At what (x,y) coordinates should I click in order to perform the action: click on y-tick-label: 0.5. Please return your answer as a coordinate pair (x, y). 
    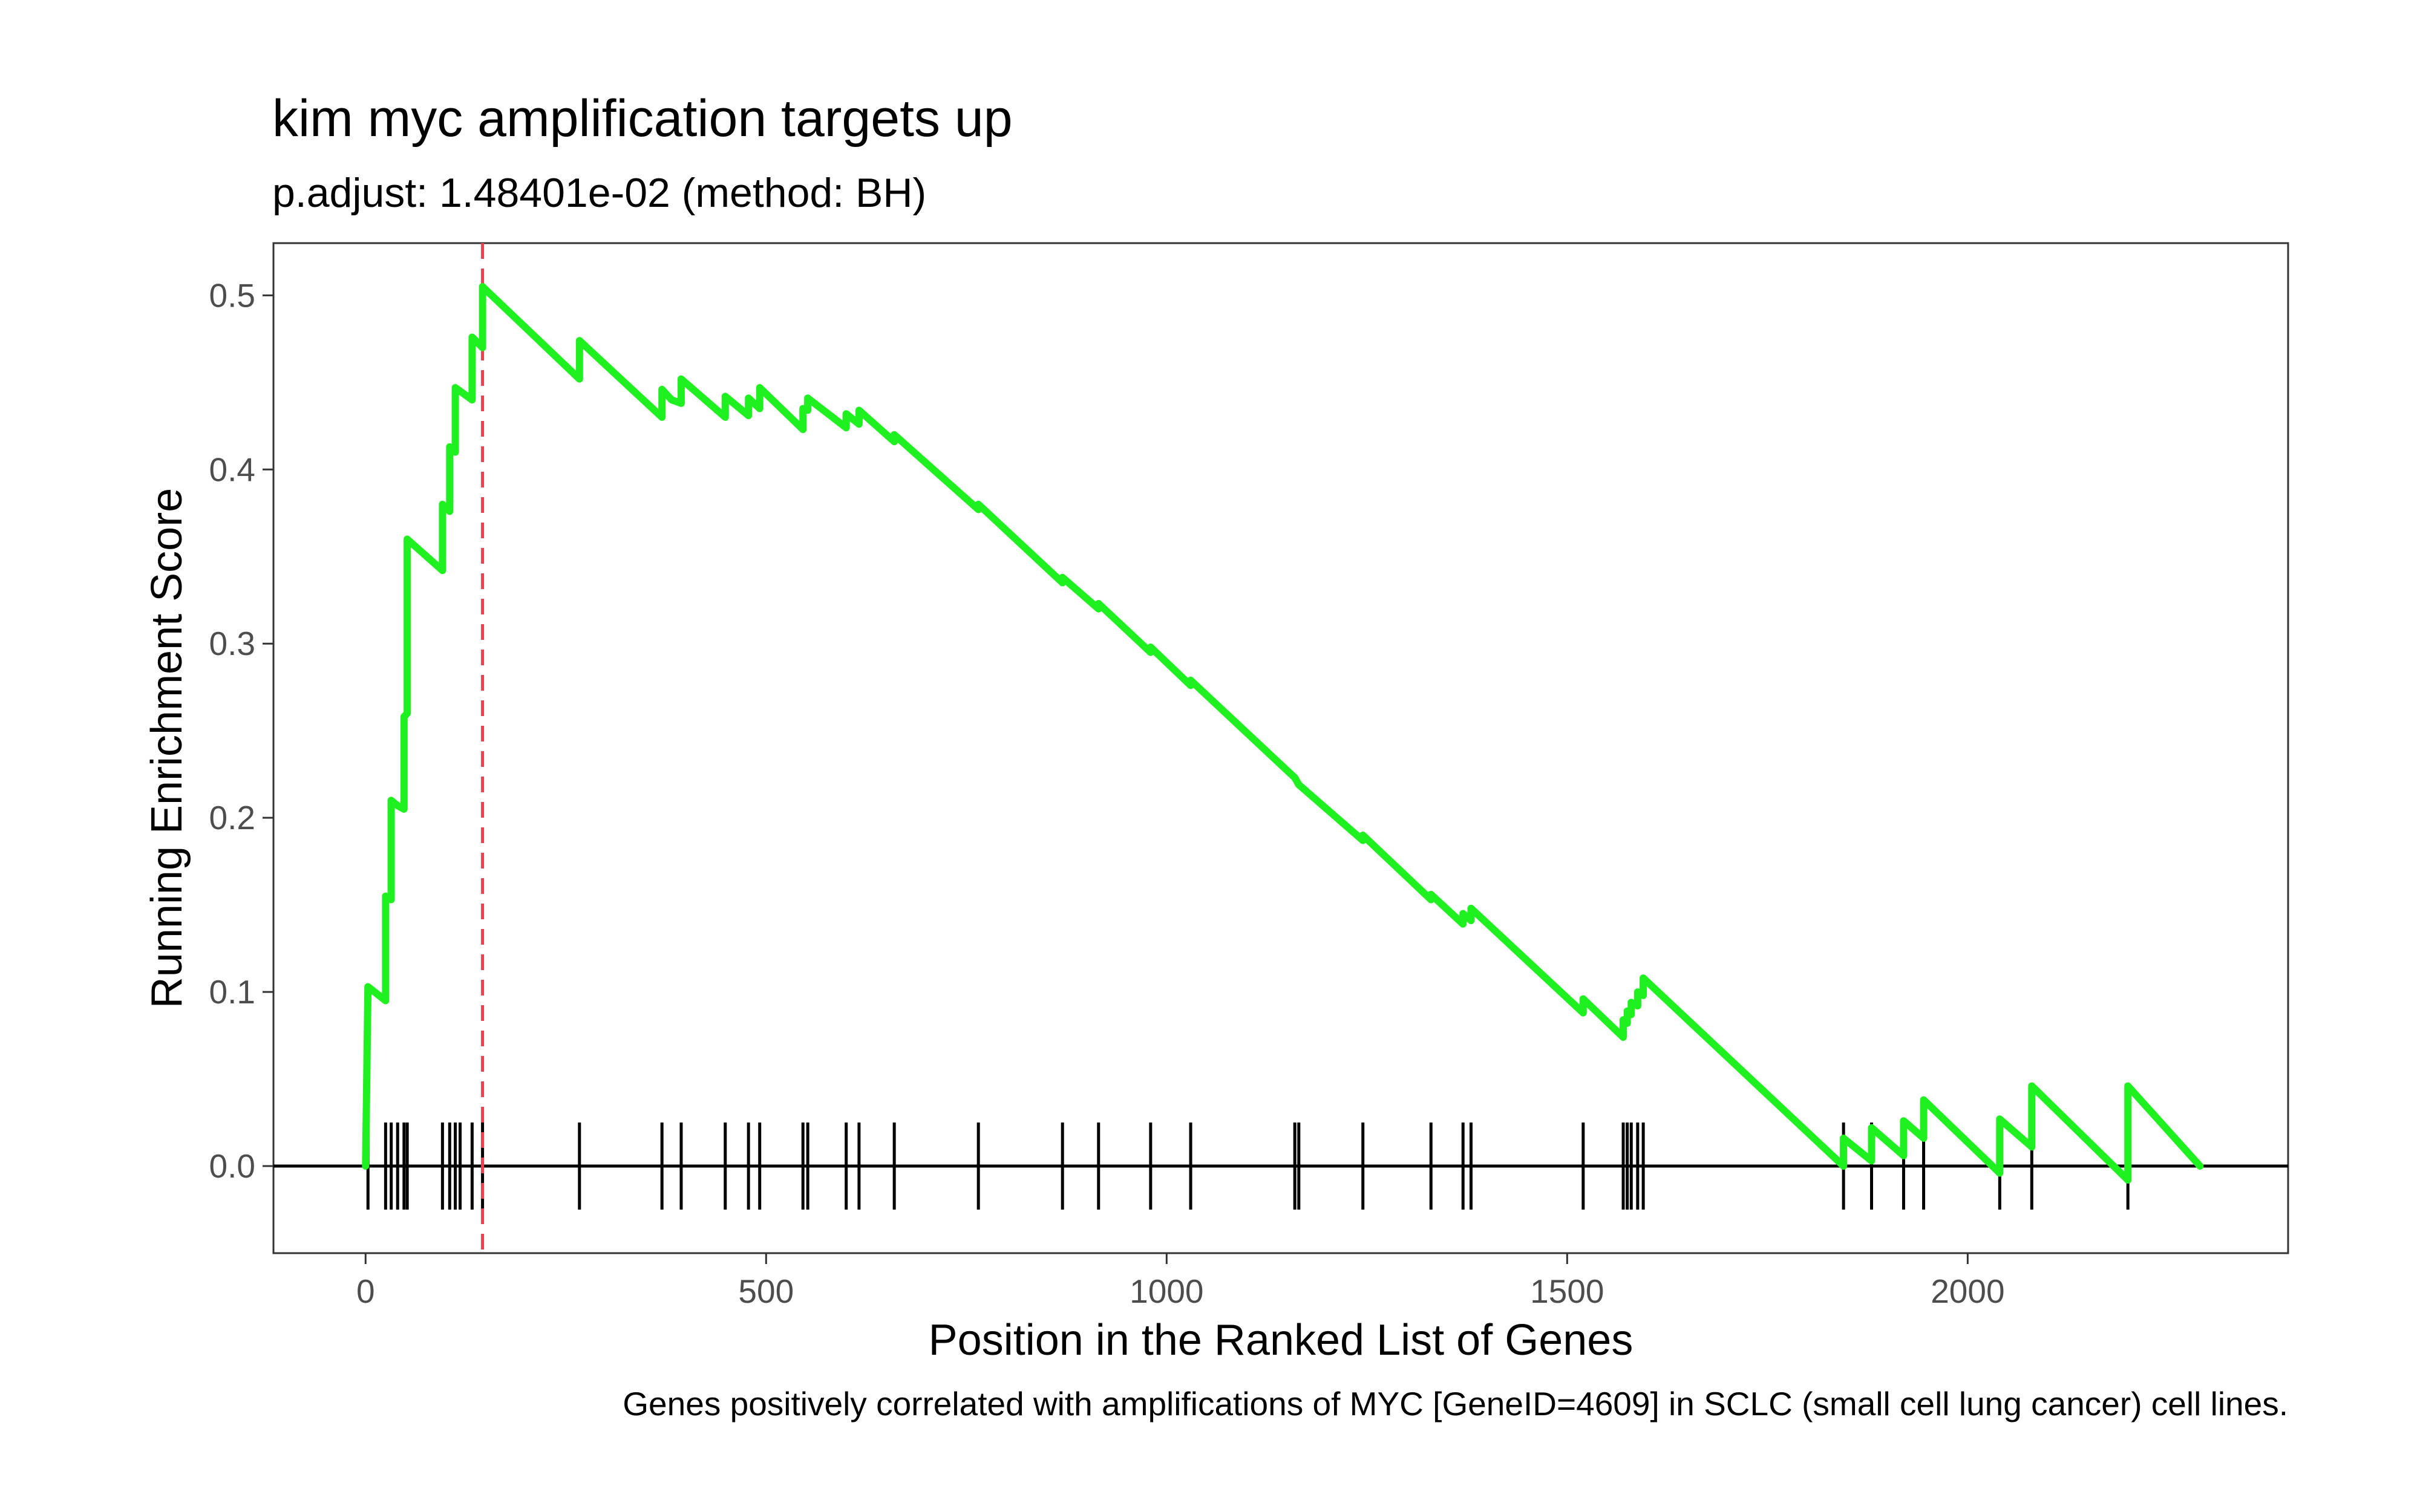
    Looking at the image, I should click on (232, 295).